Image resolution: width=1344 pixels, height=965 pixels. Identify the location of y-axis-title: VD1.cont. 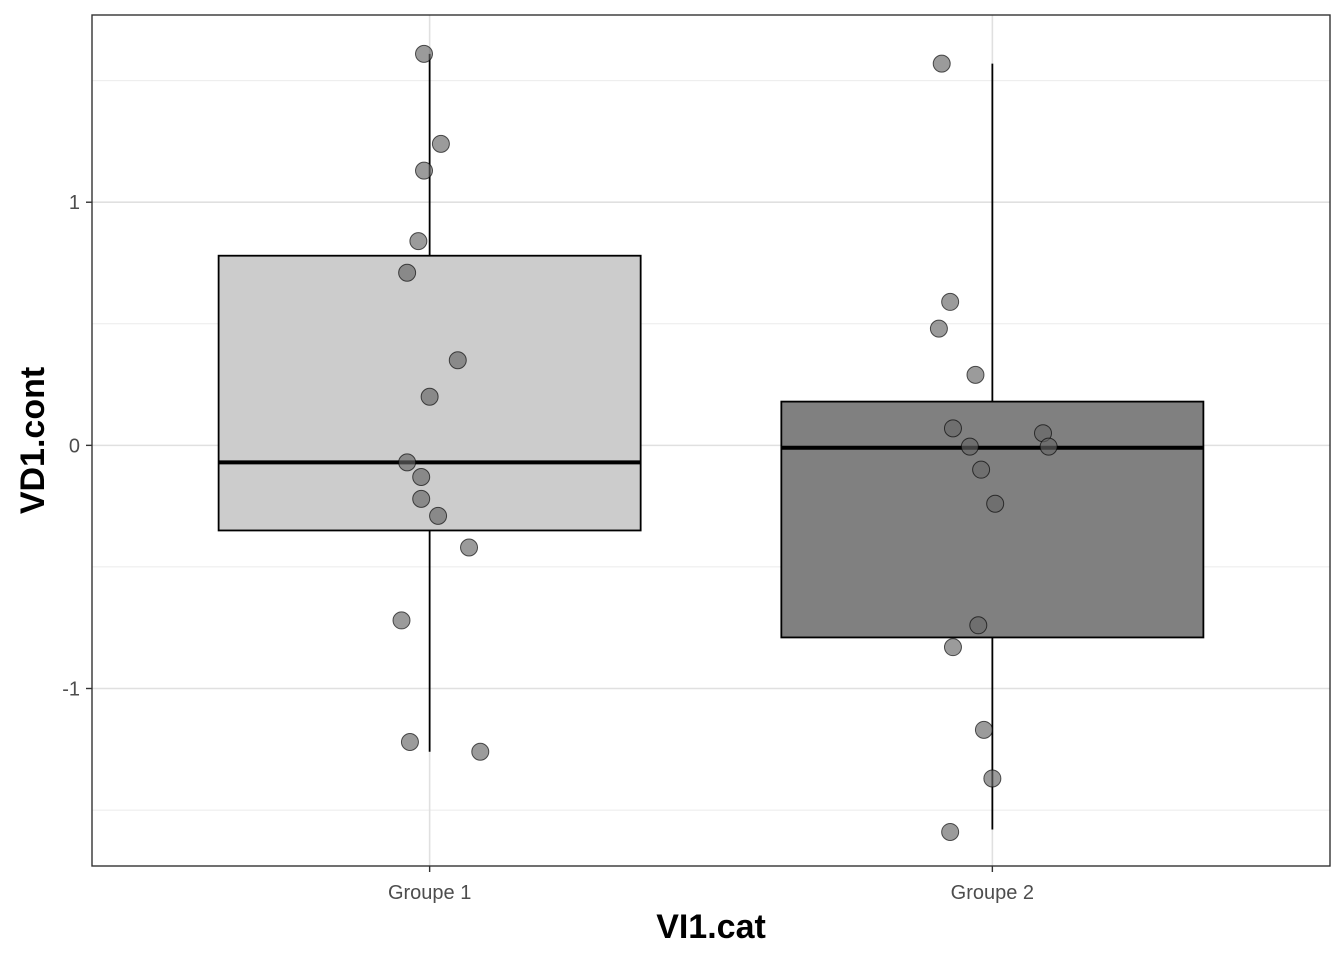
(33, 440).